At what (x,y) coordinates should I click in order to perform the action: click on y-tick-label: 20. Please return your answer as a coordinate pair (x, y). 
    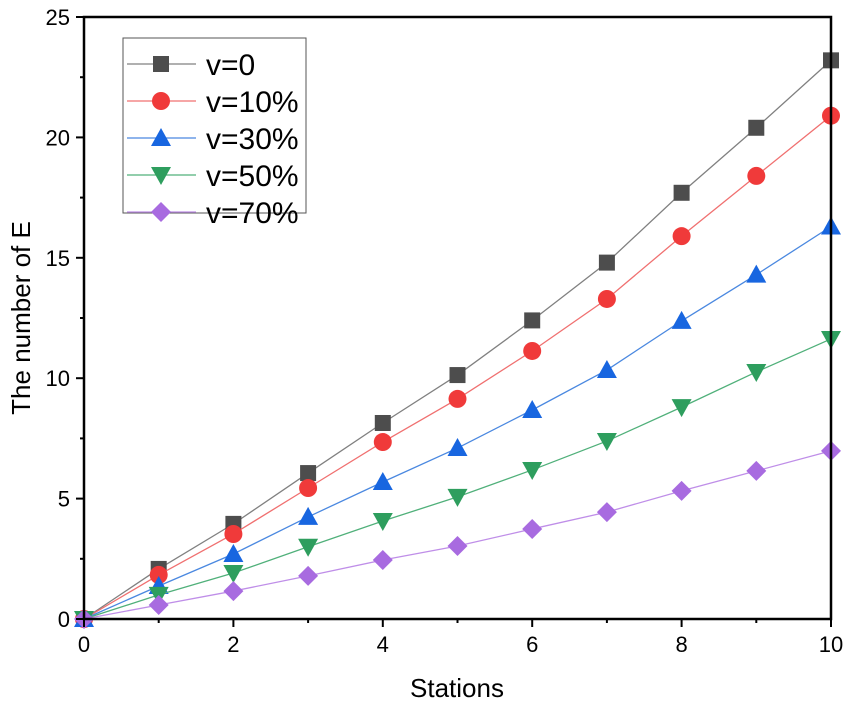
    Looking at the image, I should click on (58, 137).